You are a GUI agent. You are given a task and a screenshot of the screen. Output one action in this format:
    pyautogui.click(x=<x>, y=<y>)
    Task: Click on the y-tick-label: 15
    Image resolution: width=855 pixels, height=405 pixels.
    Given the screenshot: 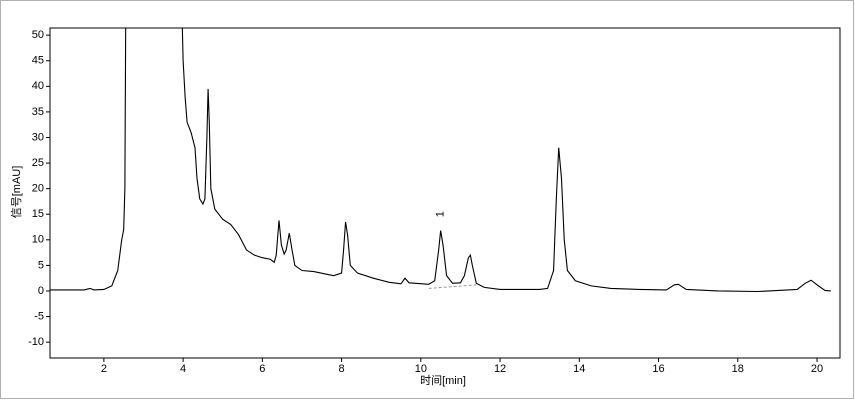 What is the action you would take?
    pyautogui.click(x=38, y=214)
    